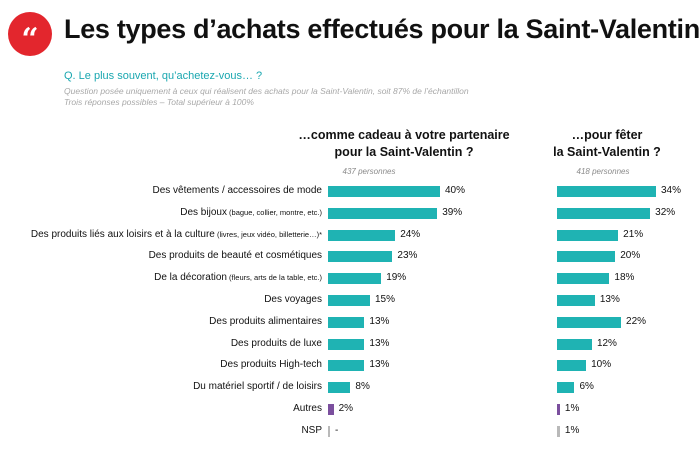 The height and width of the screenshot is (456, 700). Describe the element at coordinates (586, 387) in the screenshot. I see `value-label-right: 6%` at that location.